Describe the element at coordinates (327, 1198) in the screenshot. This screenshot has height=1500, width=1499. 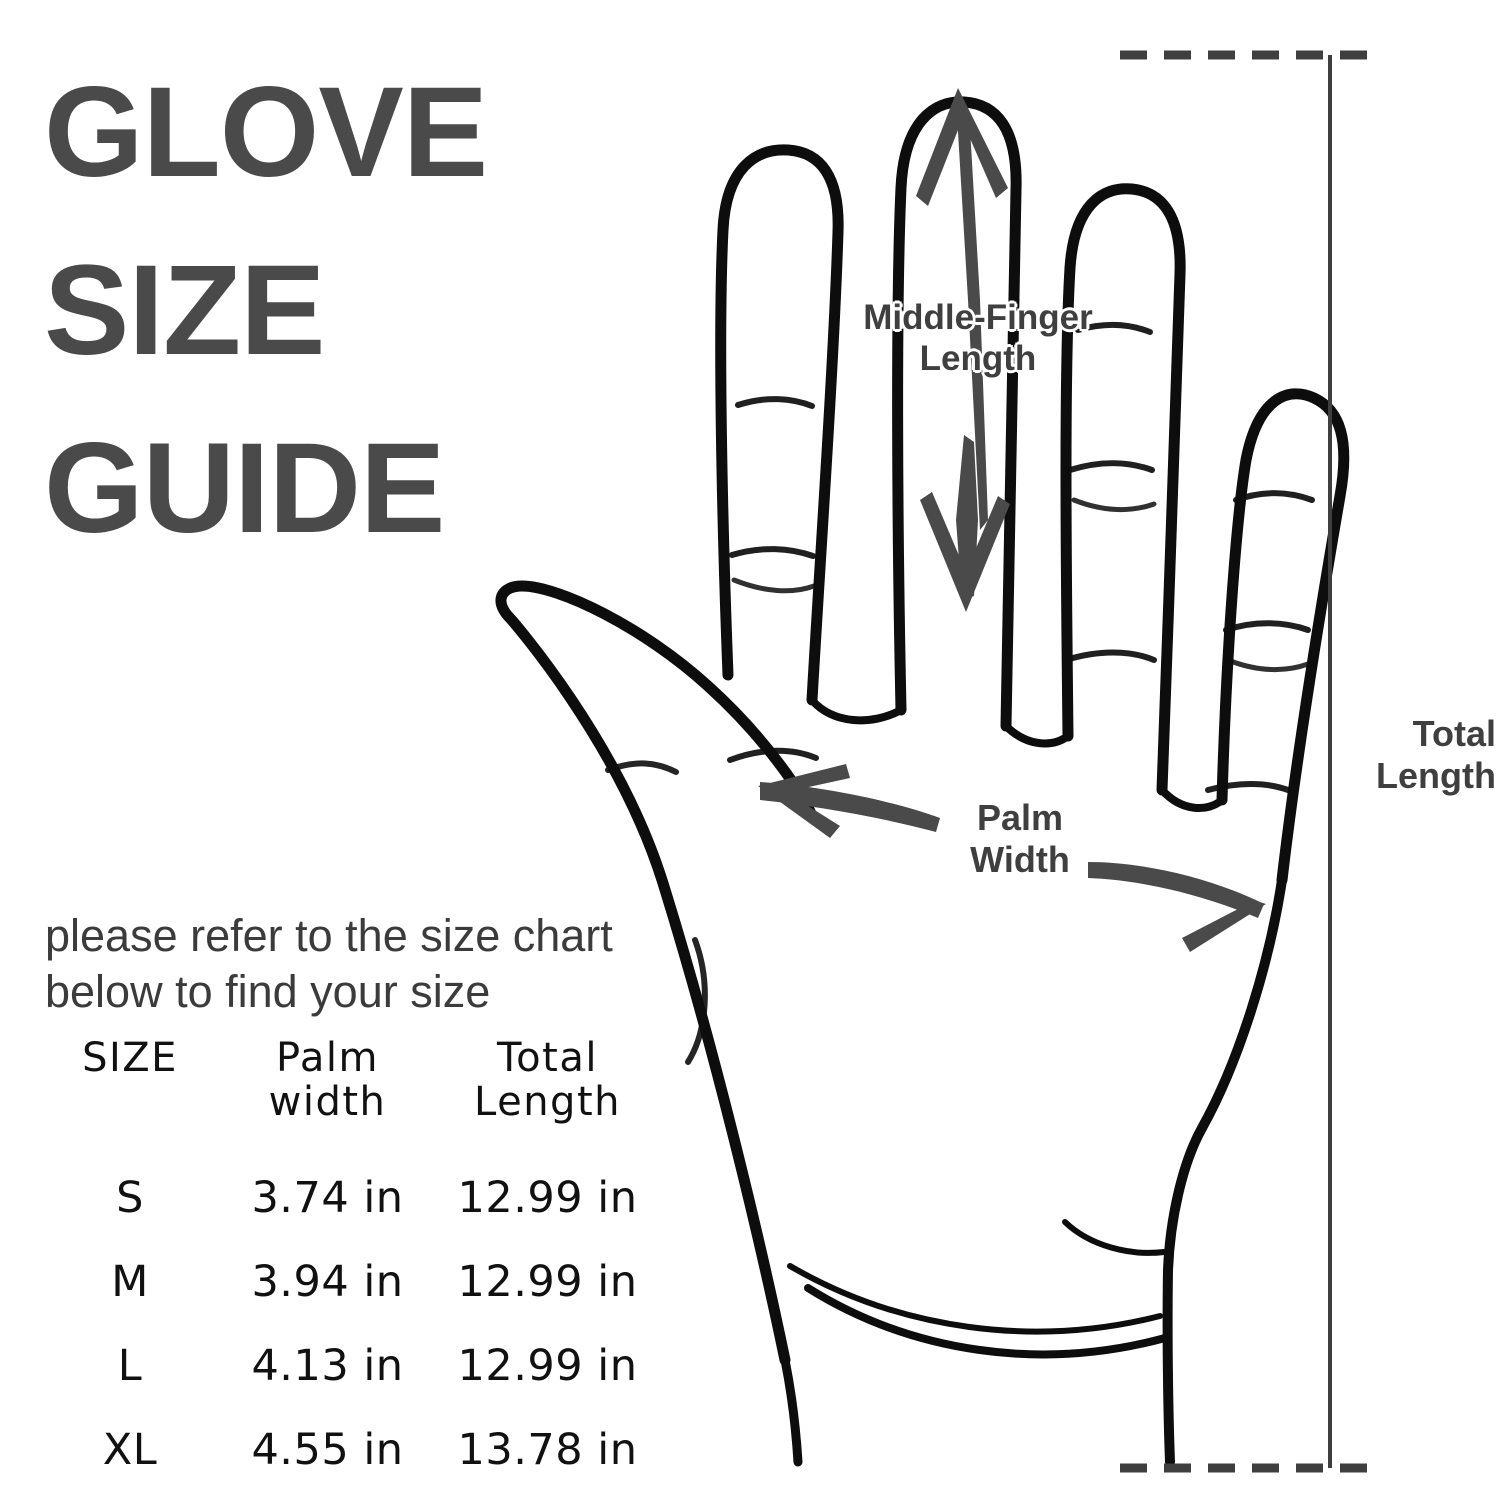
I see `cell-palm-width: 3.74 in` at that location.